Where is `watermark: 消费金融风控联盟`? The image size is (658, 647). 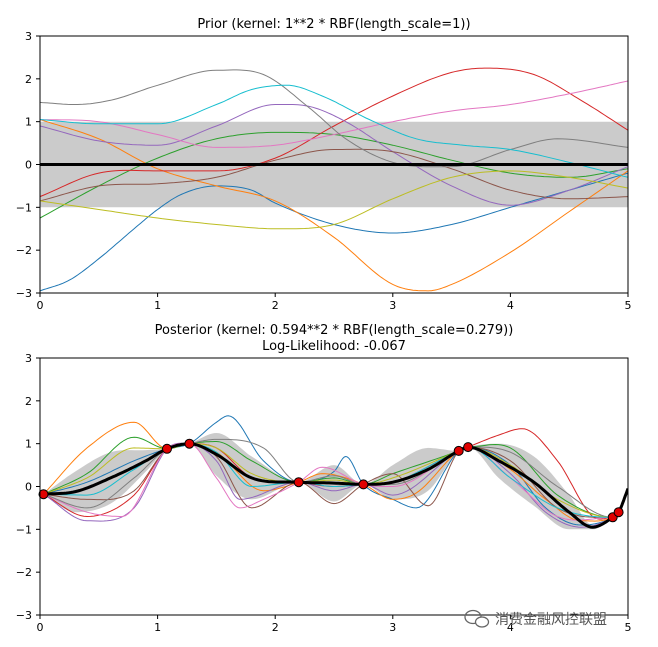
watermark: 消费金融风控联盟 is located at coordinates (535, 618).